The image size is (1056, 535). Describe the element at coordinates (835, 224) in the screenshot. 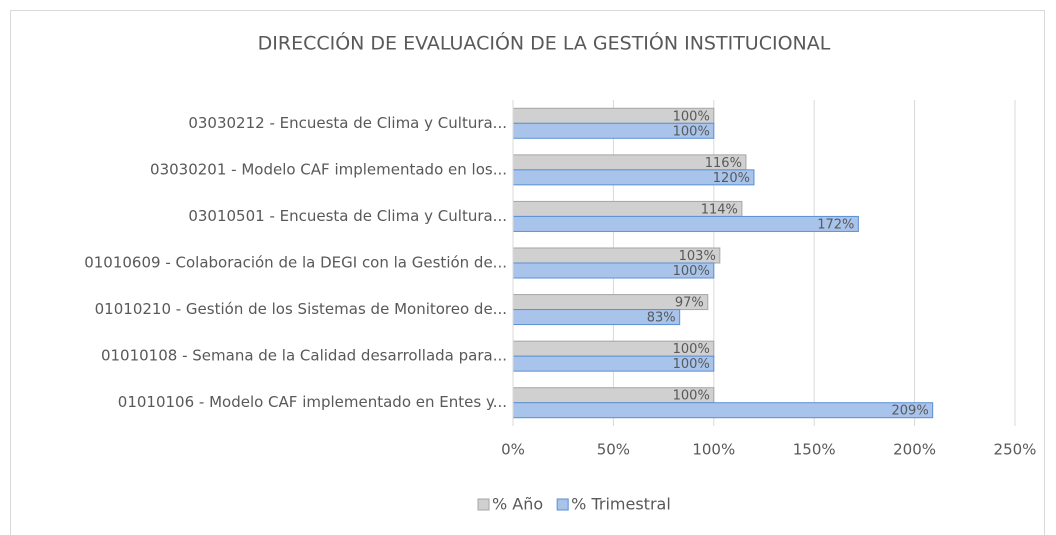

I see `value-label: 172%` at that location.